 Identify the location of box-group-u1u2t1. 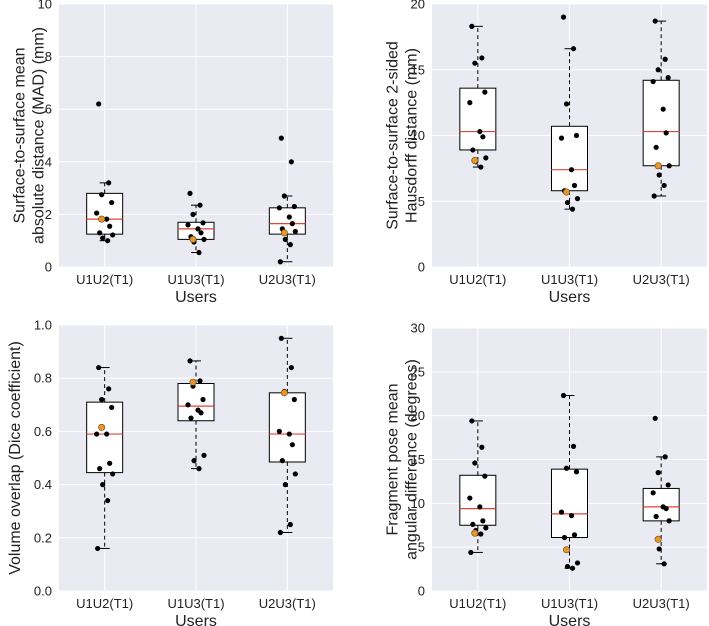
(478, 96).